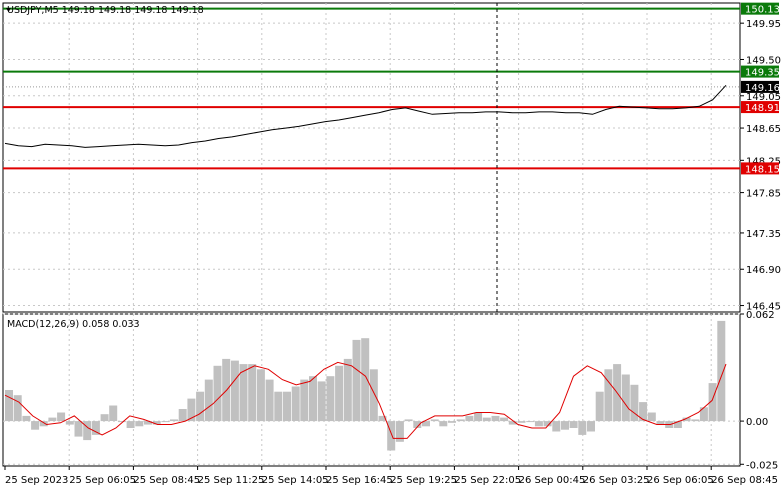 The width and height of the screenshot is (781, 489). I want to click on x-tick-label: 25 Sep 19:25, so click(423, 480).